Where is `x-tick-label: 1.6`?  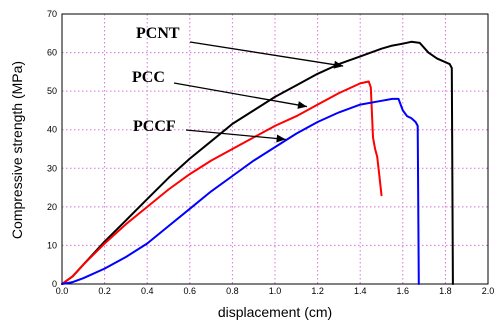 x-tick-label: 1.6 is located at coordinates (403, 291).